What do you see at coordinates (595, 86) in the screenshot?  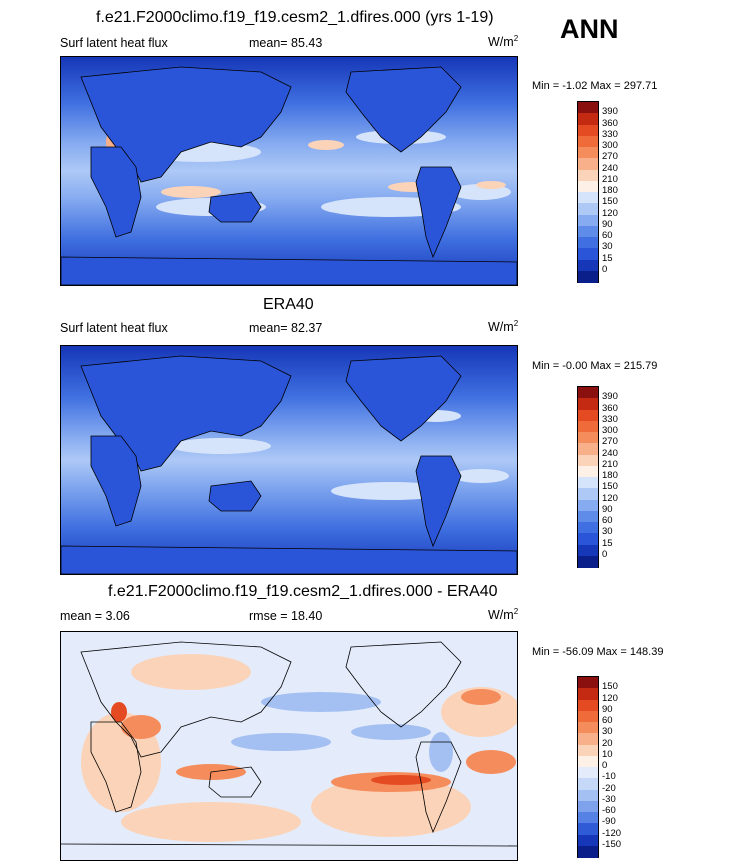 I see `panel-1-minmax: Min = -1.02 Max = 297.71` at bounding box center [595, 86].